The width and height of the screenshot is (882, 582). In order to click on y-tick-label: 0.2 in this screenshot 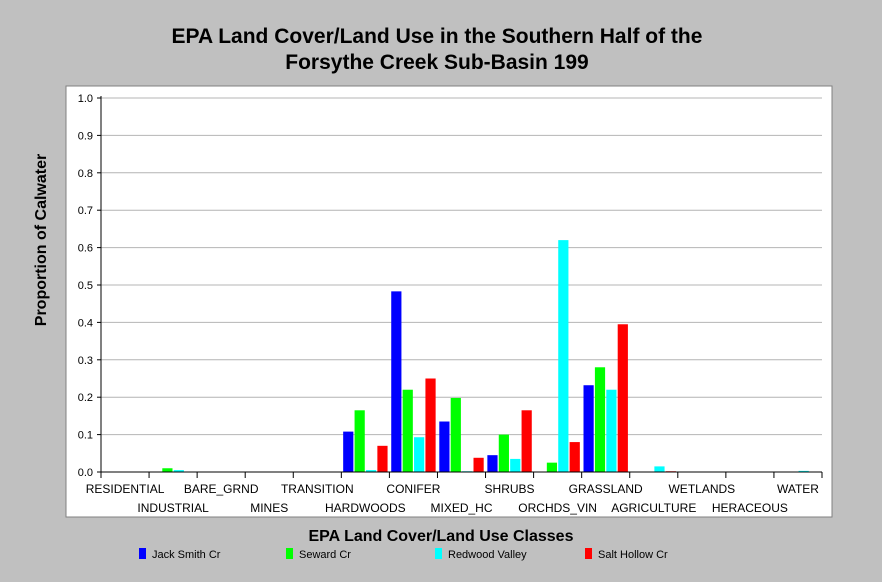, I will do `click(85, 398)`.